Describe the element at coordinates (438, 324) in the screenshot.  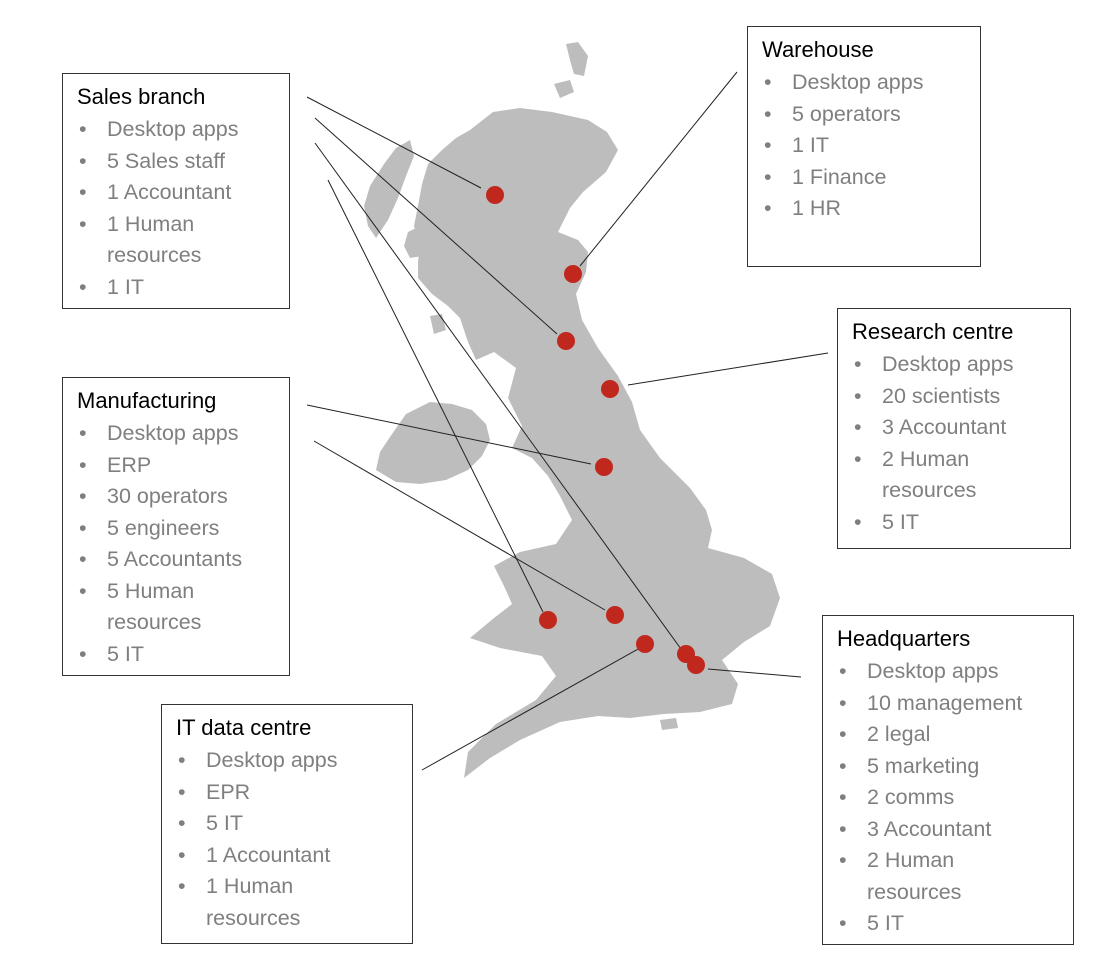
I see `islay-island` at that location.